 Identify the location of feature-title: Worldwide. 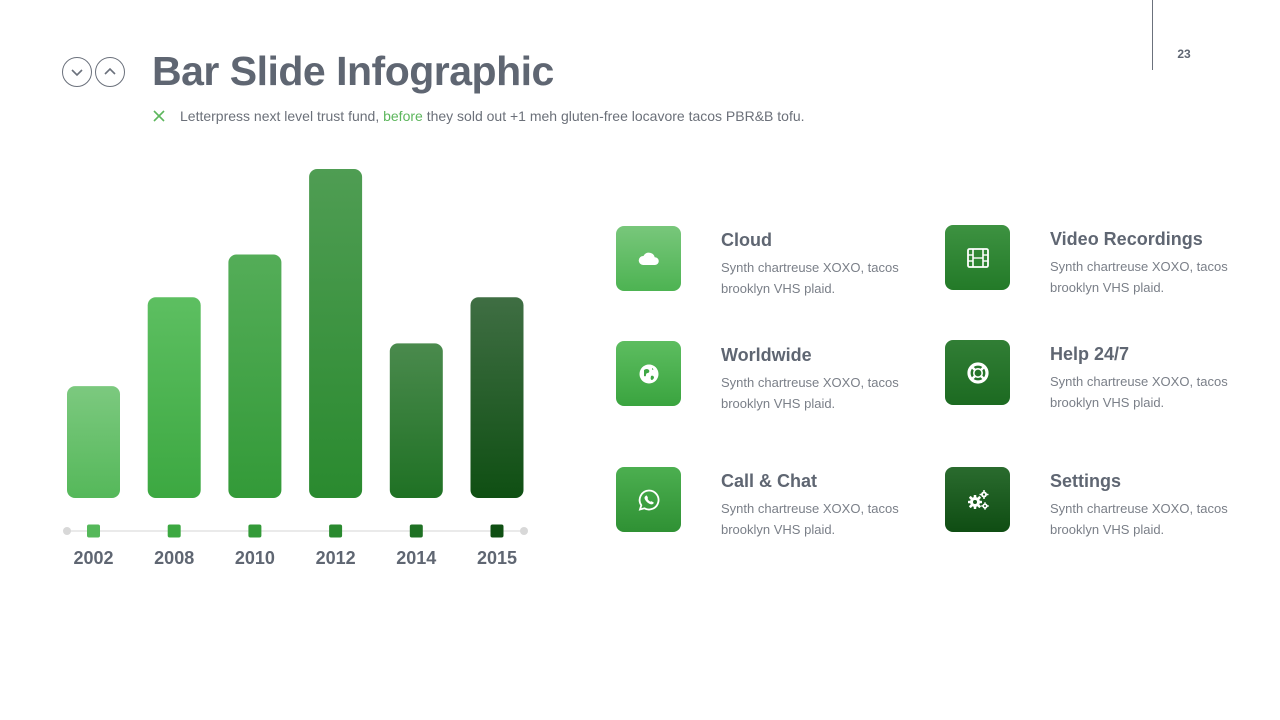
(766, 355).